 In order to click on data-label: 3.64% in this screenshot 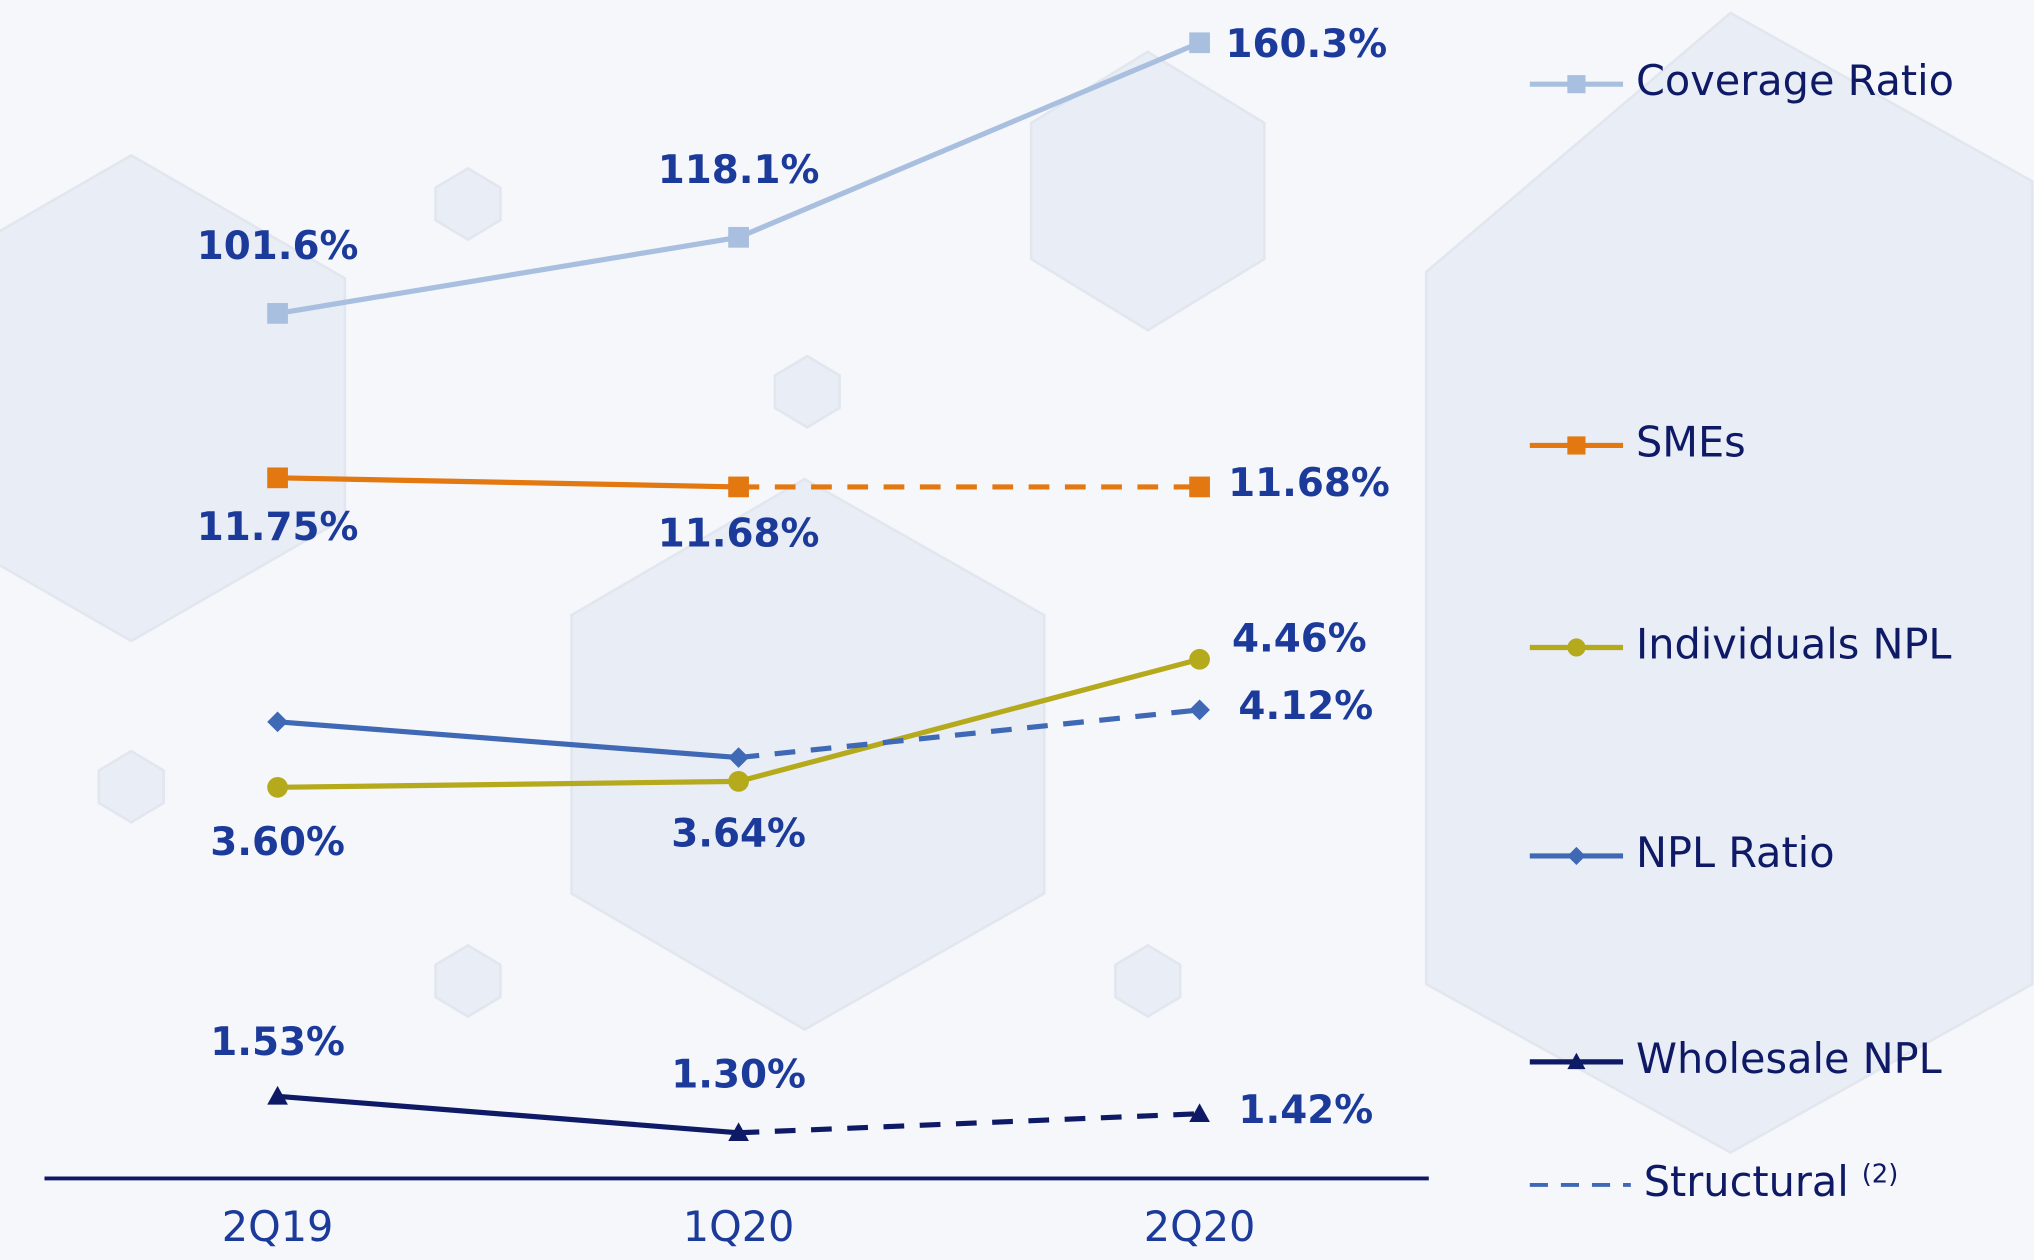, I will do `click(738, 833)`.